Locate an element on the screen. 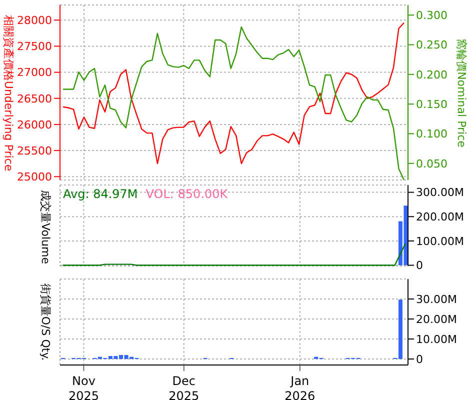 The height and width of the screenshot is (400, 475). y-tick-label: 200.00M is located at coordinates (440, 217).